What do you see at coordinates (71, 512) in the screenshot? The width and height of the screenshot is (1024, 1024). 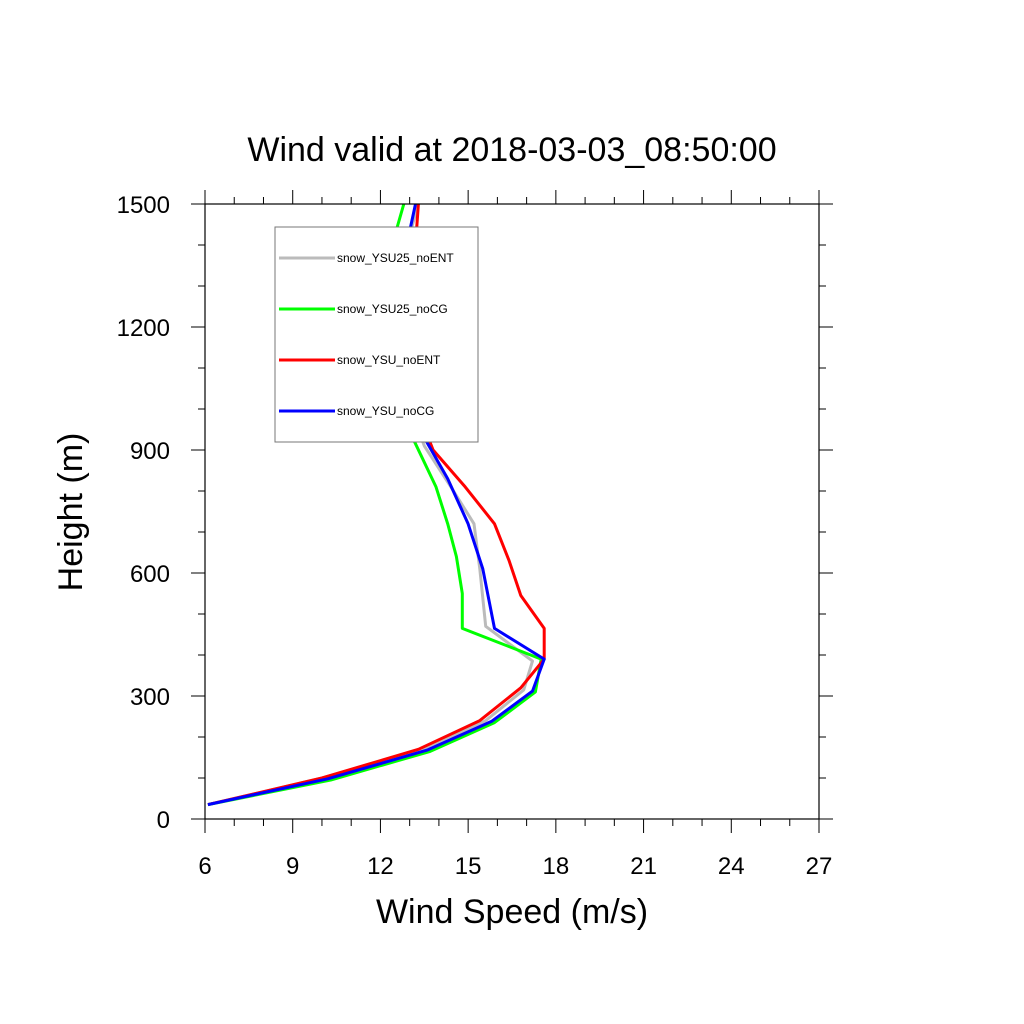 I see `y-axis-label: Height (m)` at bounding box center [71, 512].